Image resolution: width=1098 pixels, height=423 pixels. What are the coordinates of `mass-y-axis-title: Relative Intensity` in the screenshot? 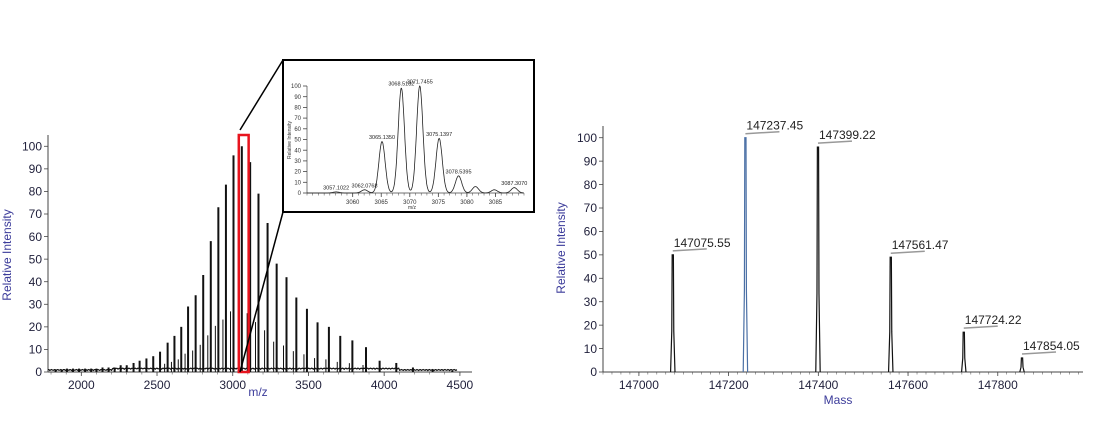 It's located at (561, 247).